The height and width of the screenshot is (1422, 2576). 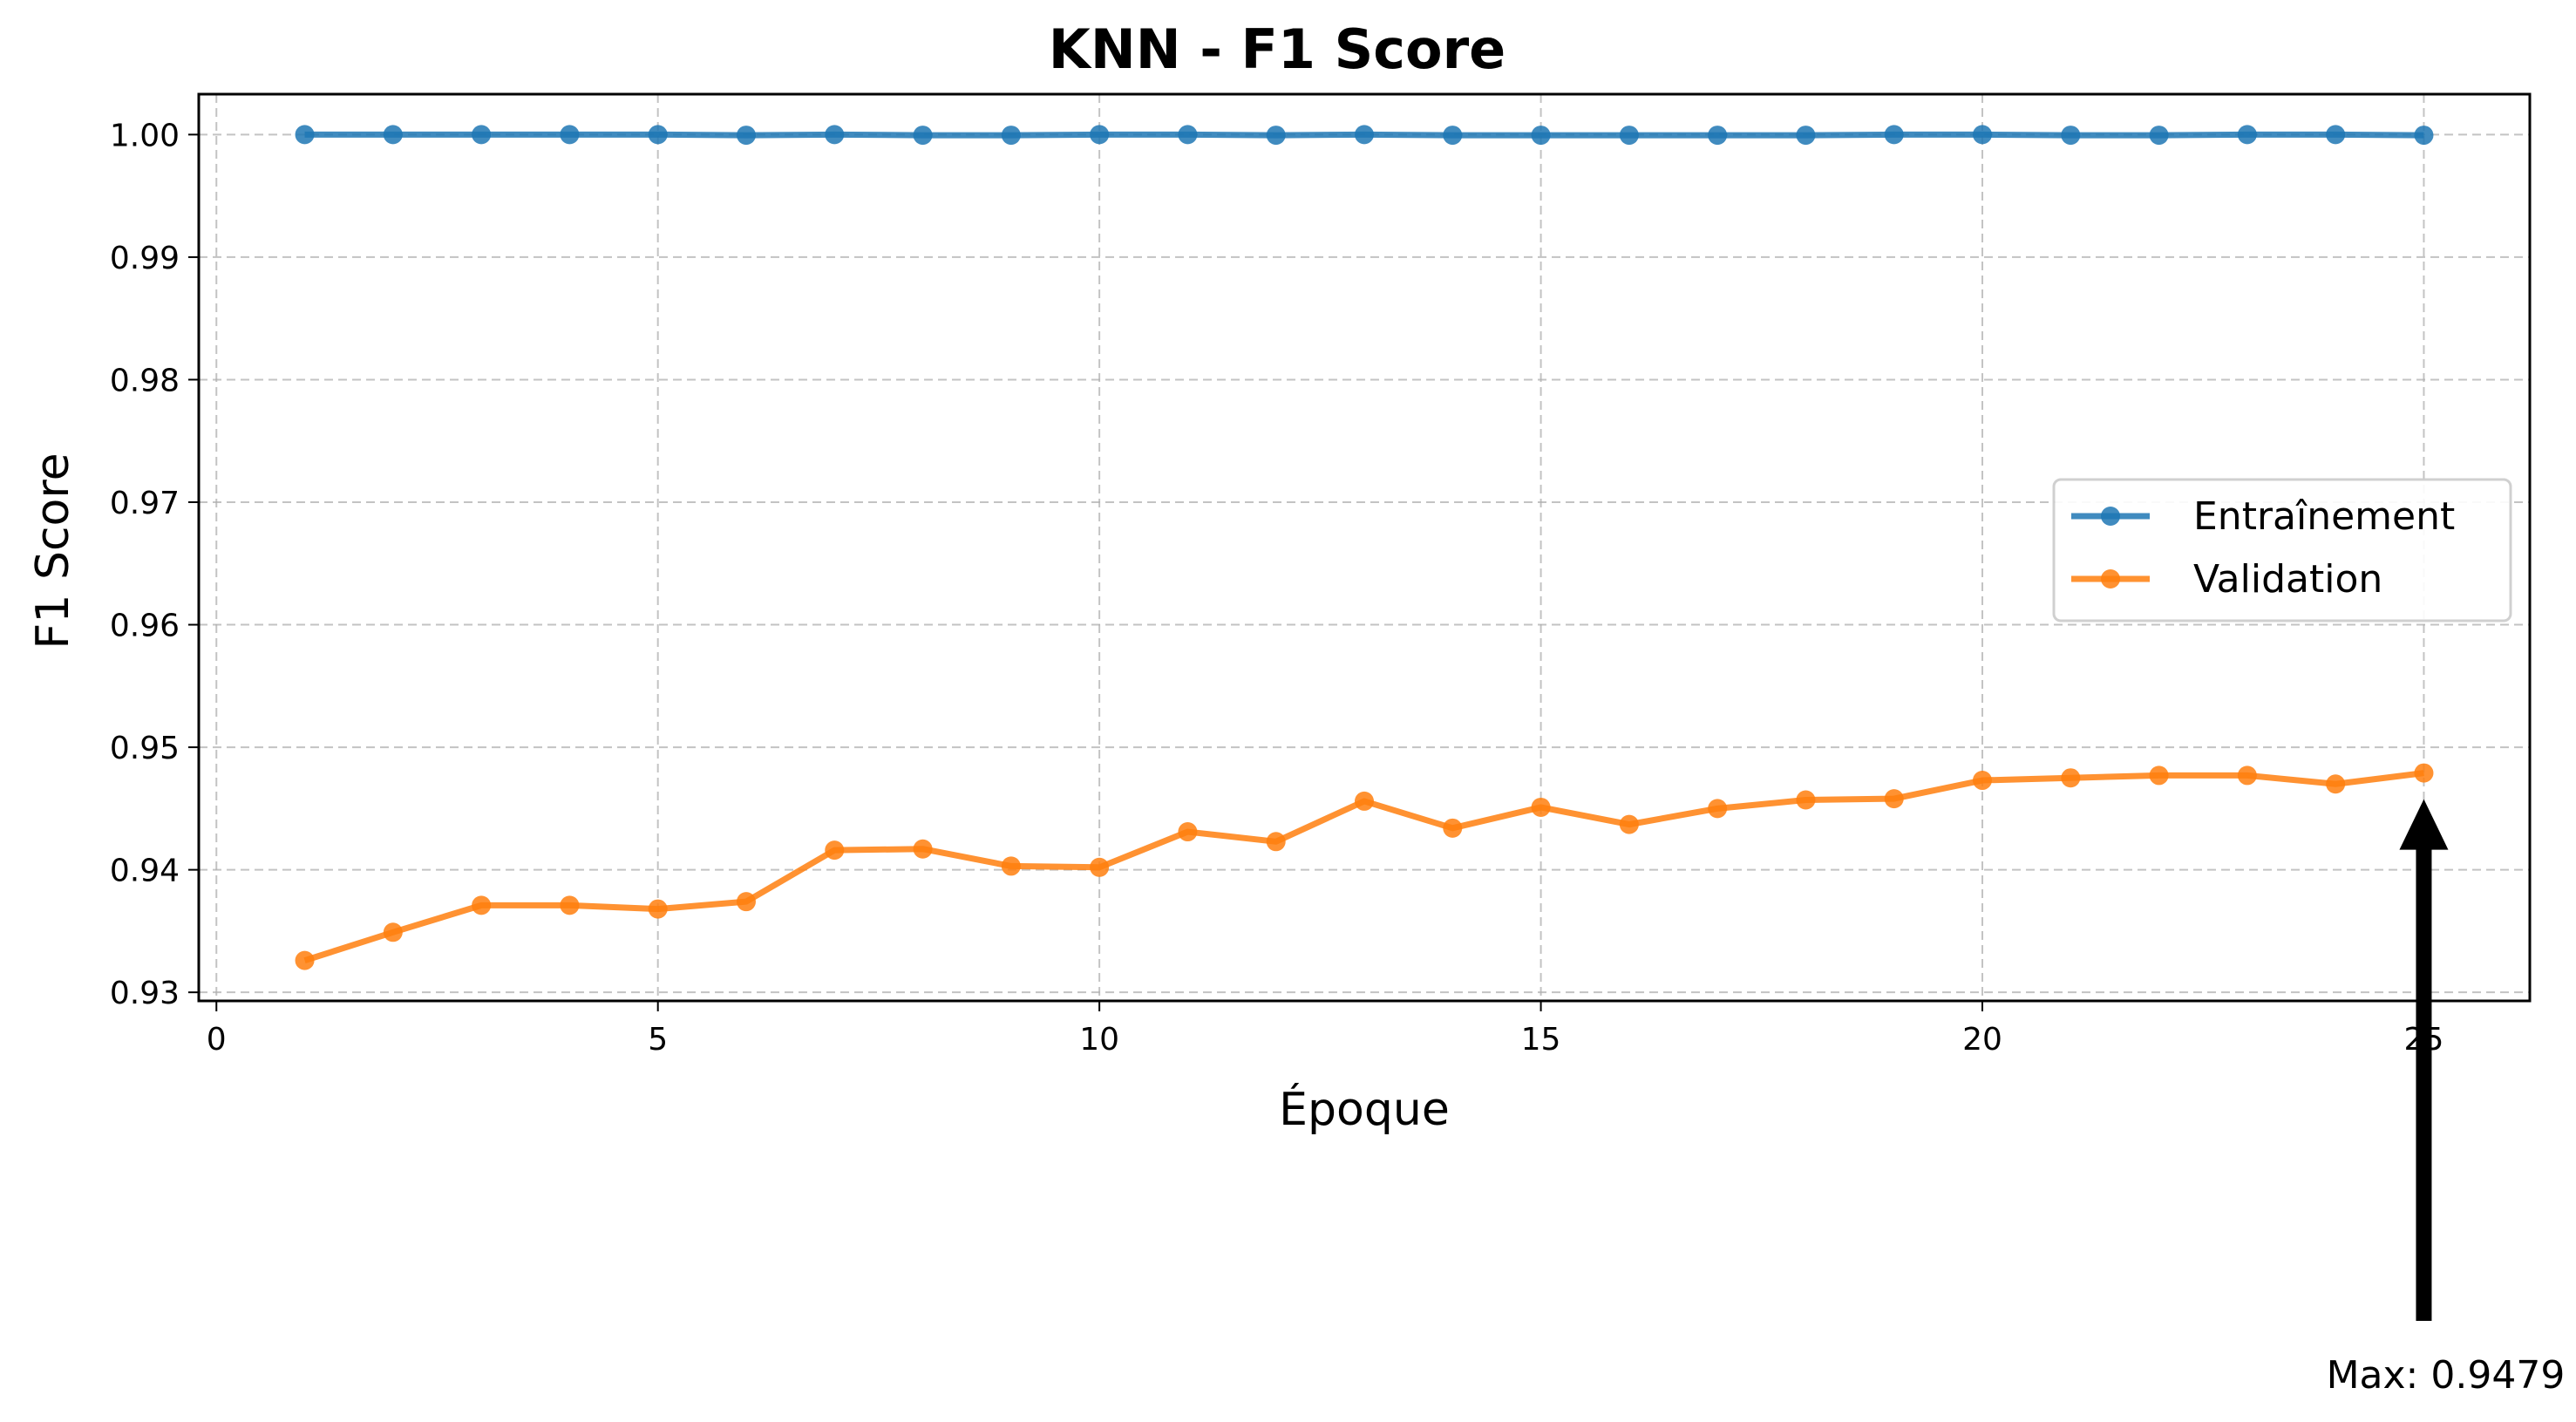 What do you see at coordinates (145, 503) in the screenshot?
I see `y-tick-label-4: 0.97` at bounding box center [145, 503].